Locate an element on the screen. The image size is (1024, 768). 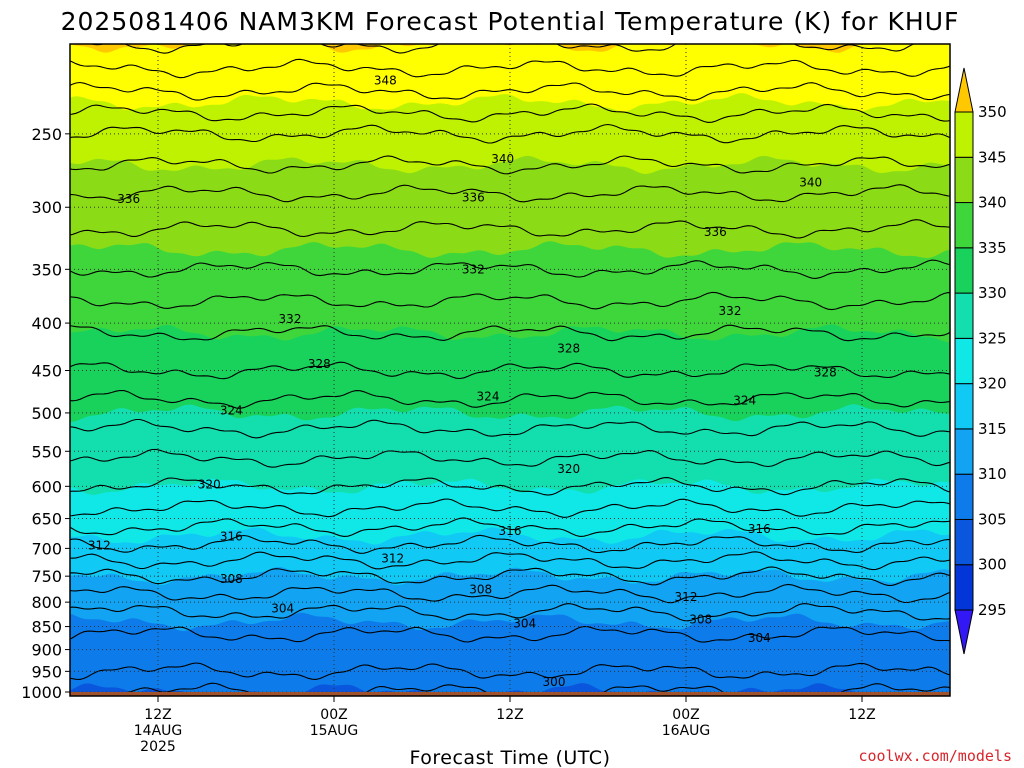
y-tick-label: 750 is located at coordinates (46, 576).